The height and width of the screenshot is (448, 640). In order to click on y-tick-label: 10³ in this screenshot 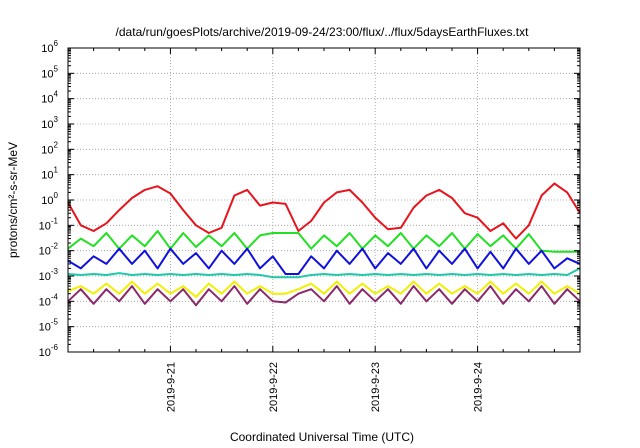, I will do `click(49, 123)`.